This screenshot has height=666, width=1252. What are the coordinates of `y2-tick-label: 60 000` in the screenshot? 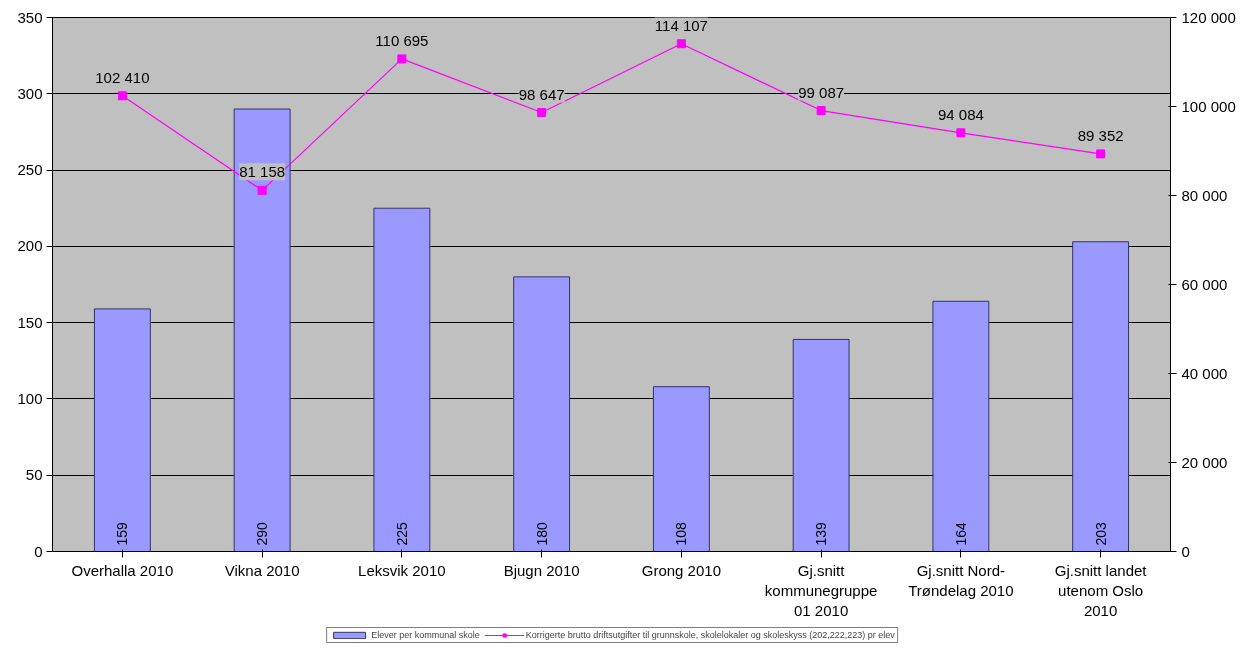 It's located at (1204, 284).